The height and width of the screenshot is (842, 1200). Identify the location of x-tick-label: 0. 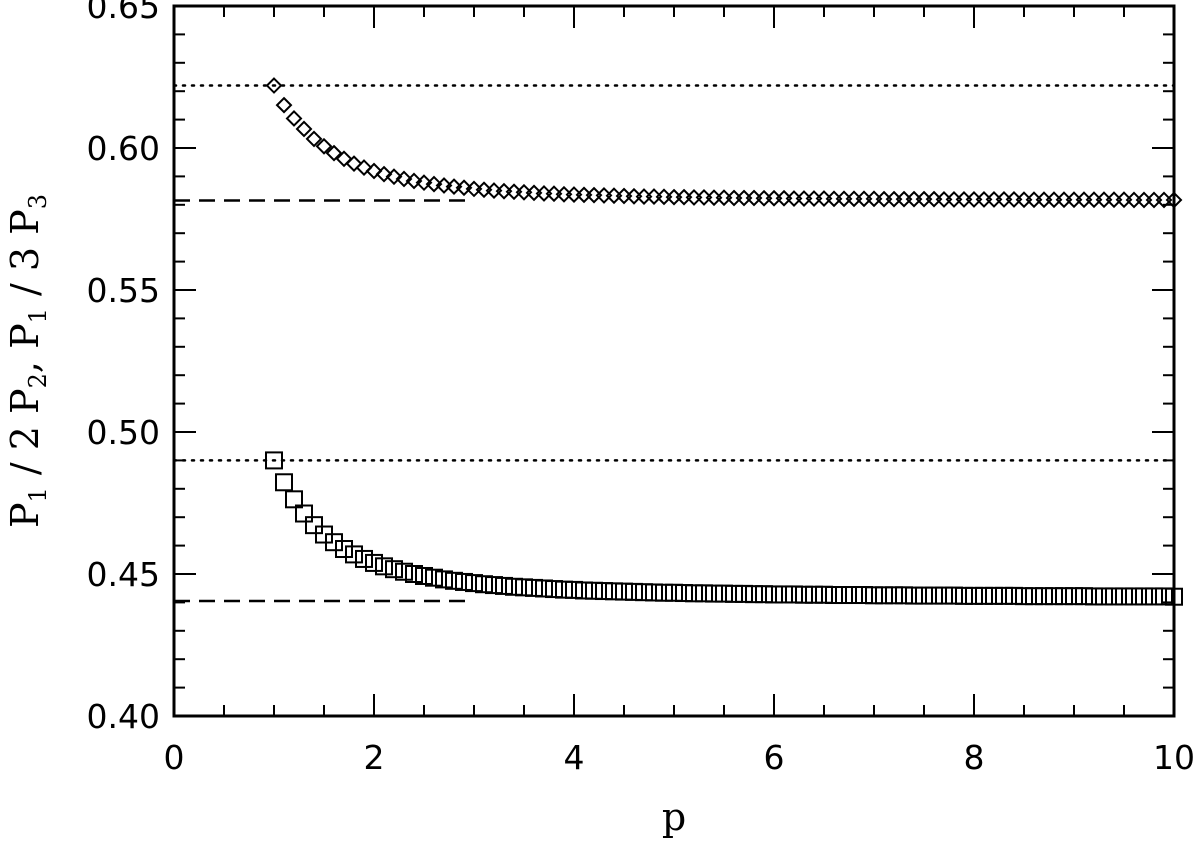
(174, 757).